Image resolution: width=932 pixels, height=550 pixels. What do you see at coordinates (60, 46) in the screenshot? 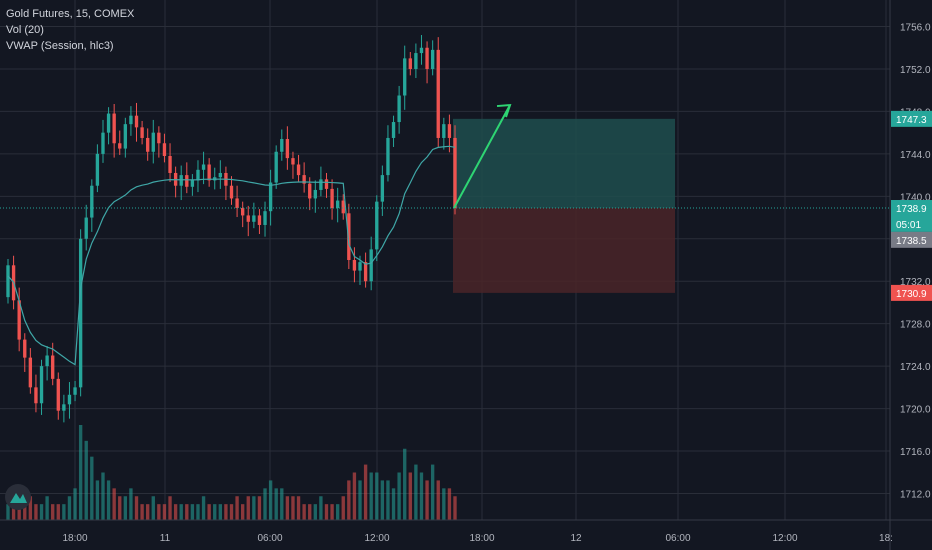
I see `vwap-indicator-label: VWAP (Session, hlc3)` at bounding box center [60, 46].